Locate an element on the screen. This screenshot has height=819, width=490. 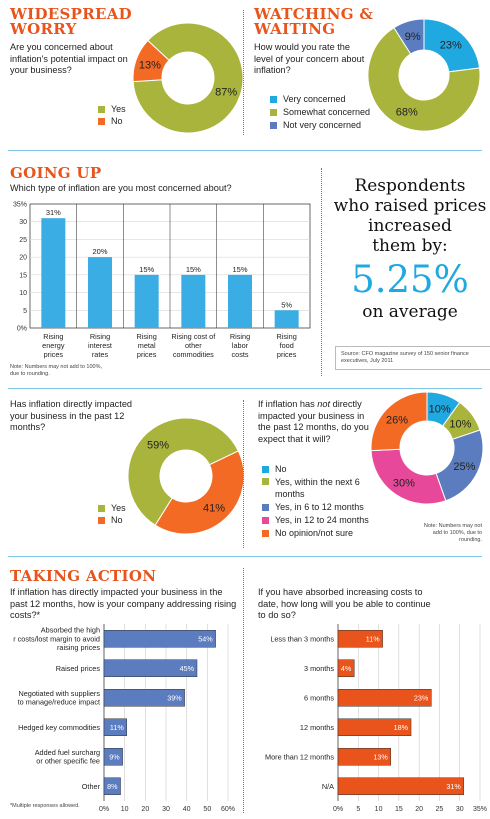
slice-label: 59% is located at coordinates (158, 446).